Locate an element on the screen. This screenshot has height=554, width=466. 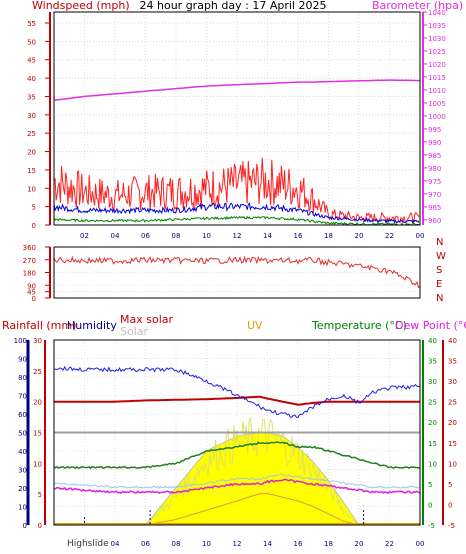
solar-label: Solar is located at coordinates (134, 331).